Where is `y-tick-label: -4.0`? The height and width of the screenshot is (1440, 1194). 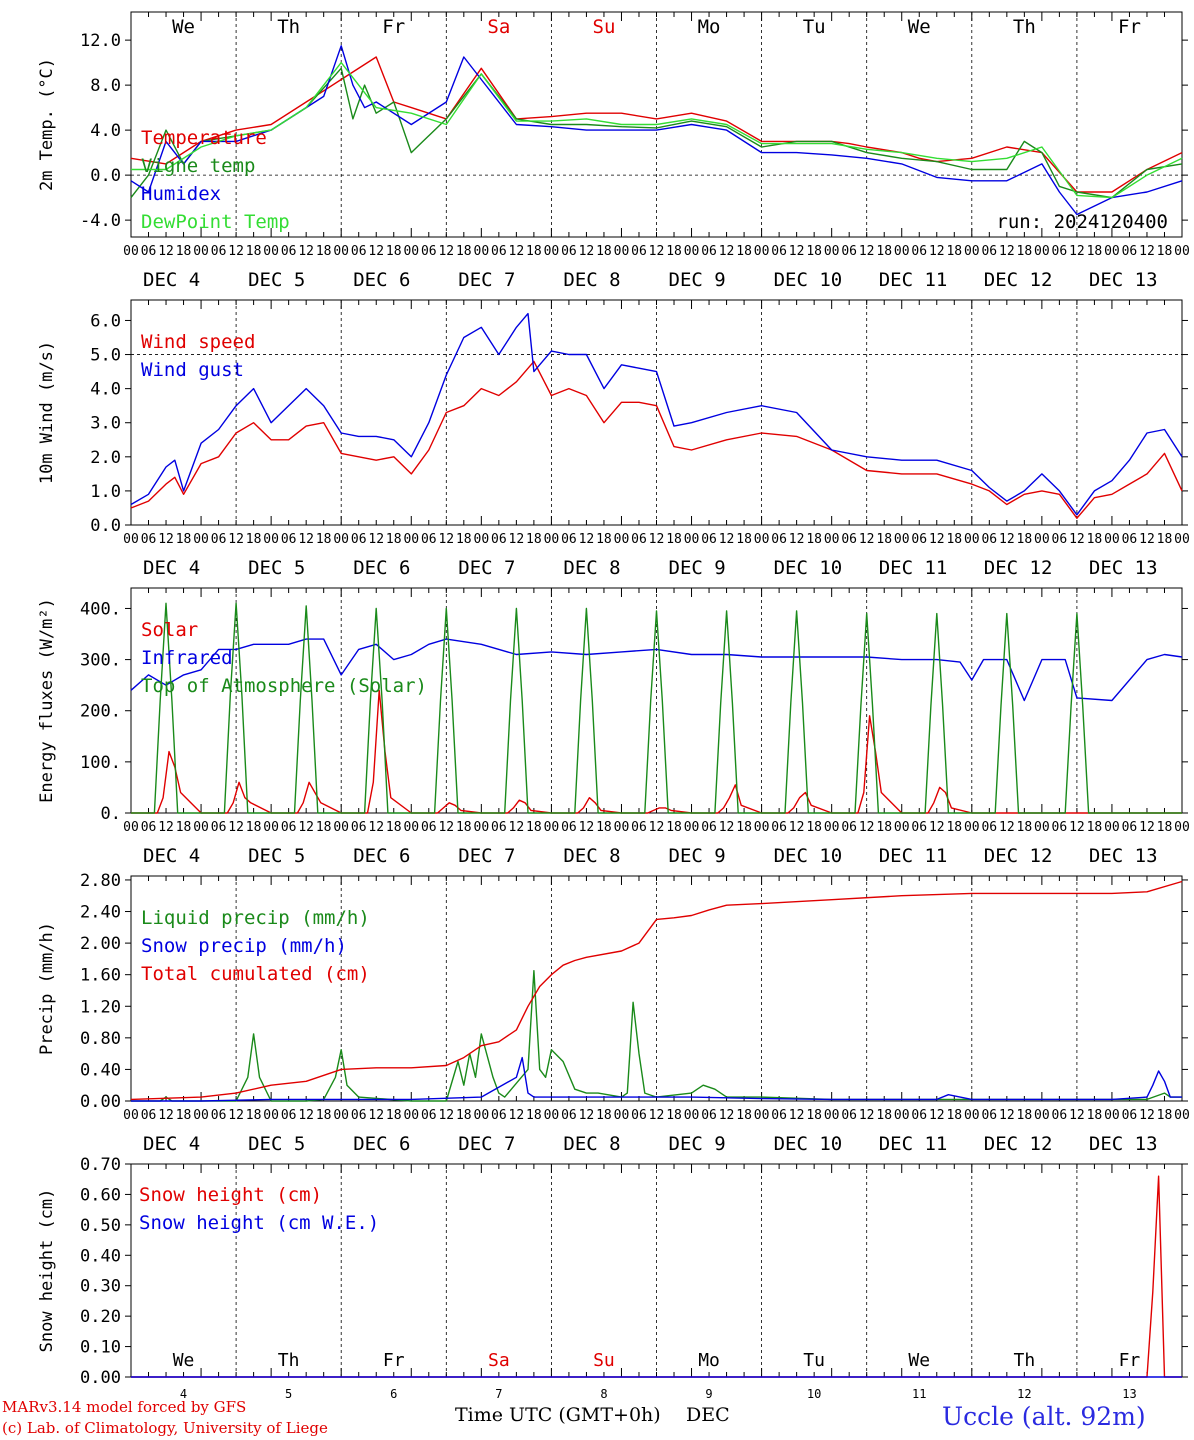
y-tick-label: -4.0 is located at coordinates (100, 221).